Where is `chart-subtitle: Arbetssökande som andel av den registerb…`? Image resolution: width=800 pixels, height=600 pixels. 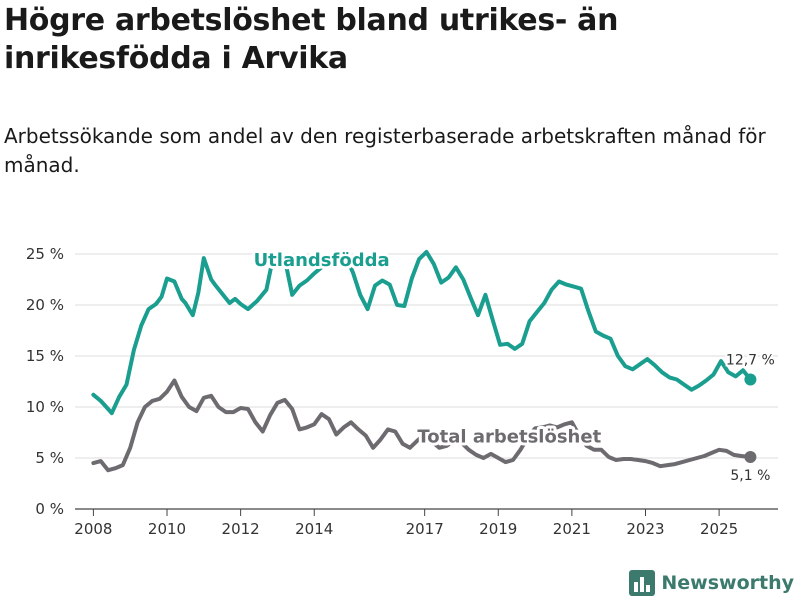
chart-subtitle: Arbetssökande som andel av den registerb… is located at coordinates (385, 150).